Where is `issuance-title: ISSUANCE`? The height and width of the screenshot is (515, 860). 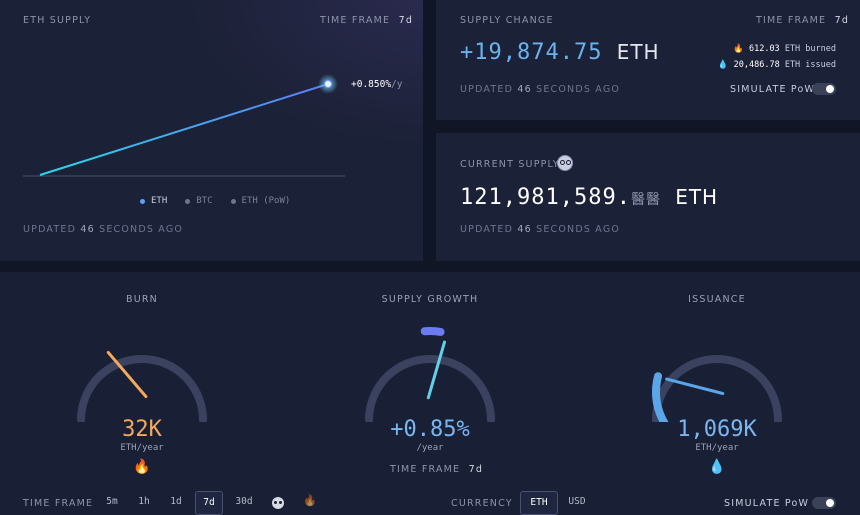
issuance-title: ISSUANCE is located at coordinates (717, 299).